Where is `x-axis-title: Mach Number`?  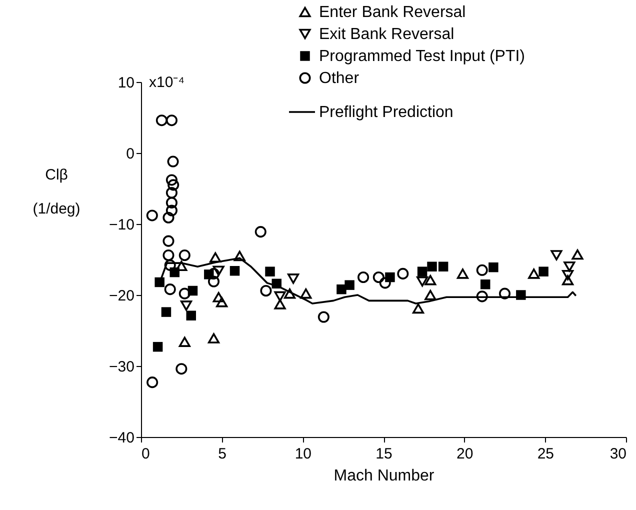 x-axis-title: Mach Number is located at coordinates (384, 476).